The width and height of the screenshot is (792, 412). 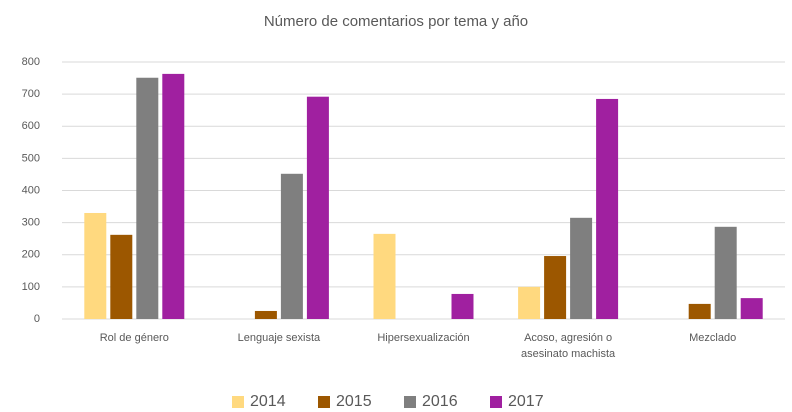 What do you see at coordinates (526, 401) in the screenshot?
I see `legend-label: 2017` at bounding box center [526, 401].